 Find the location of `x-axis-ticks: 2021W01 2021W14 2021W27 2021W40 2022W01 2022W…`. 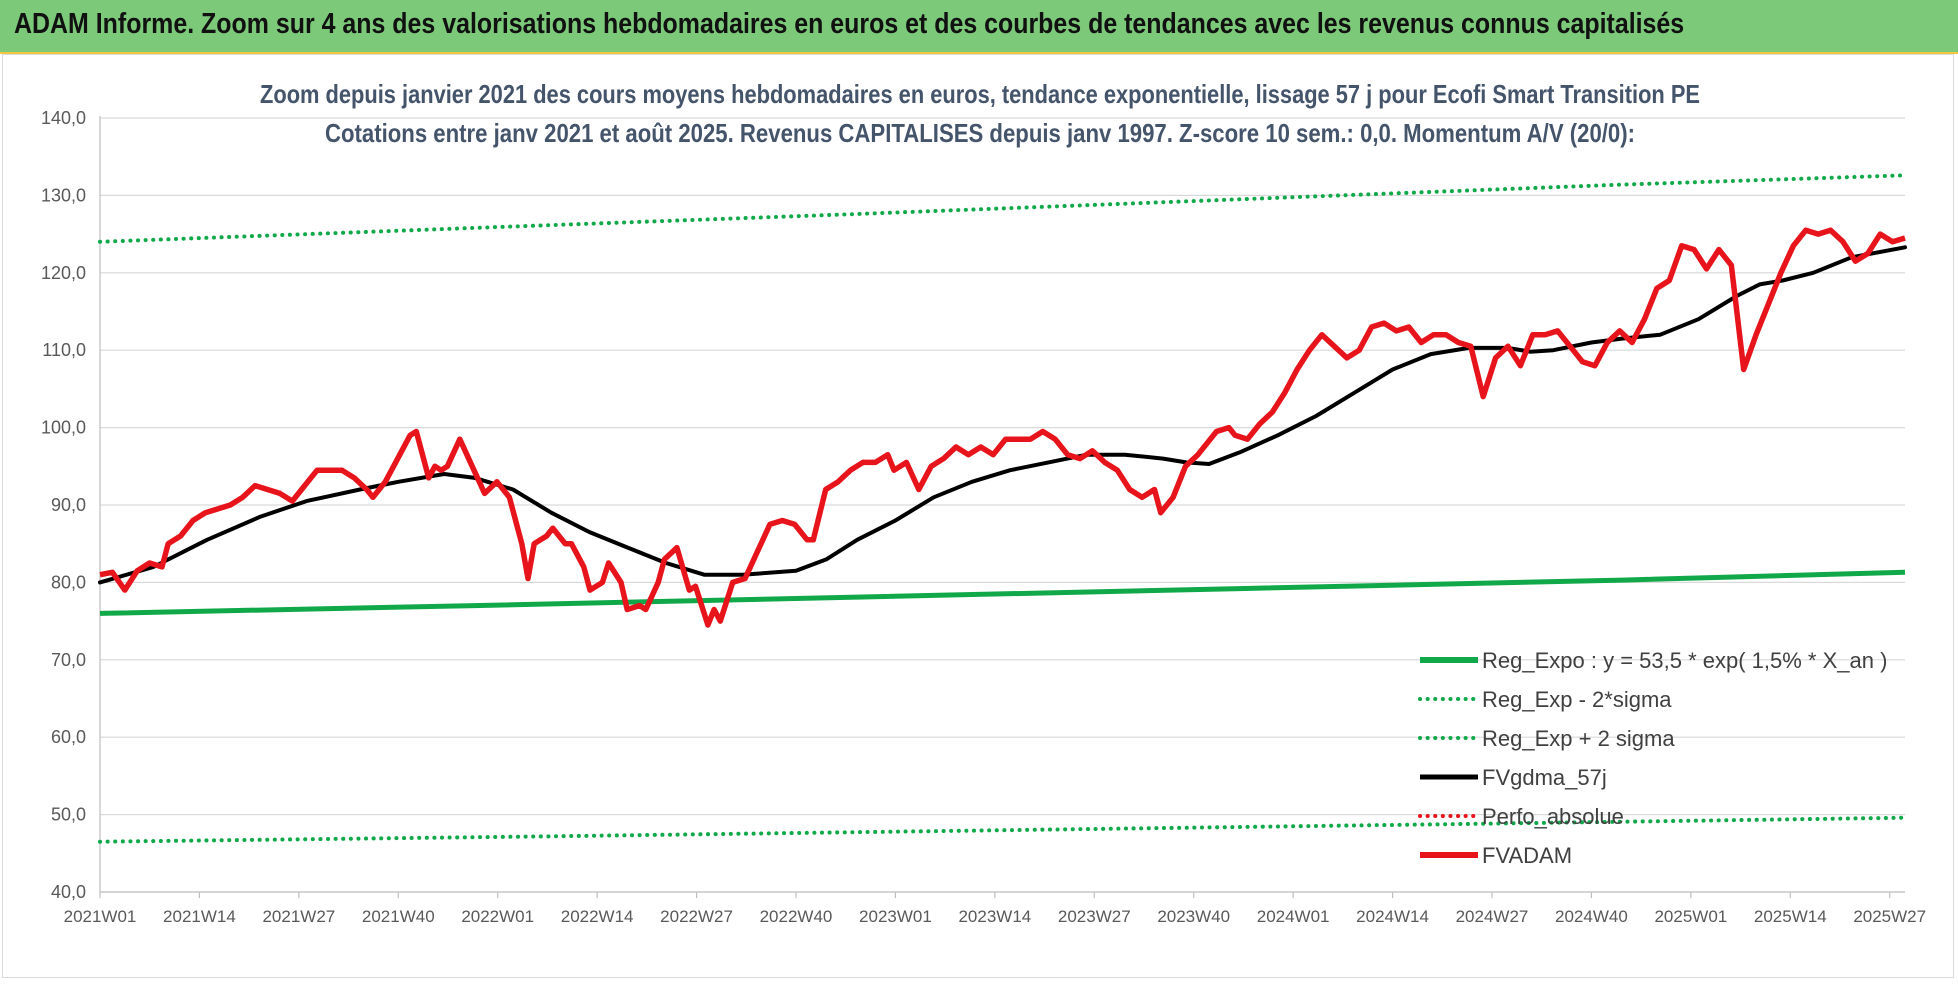

x-axis-ticks: 2021W01 2021W14 2021W27 2021W40 2022W01 2022W… is located at coordinates (995, 909).